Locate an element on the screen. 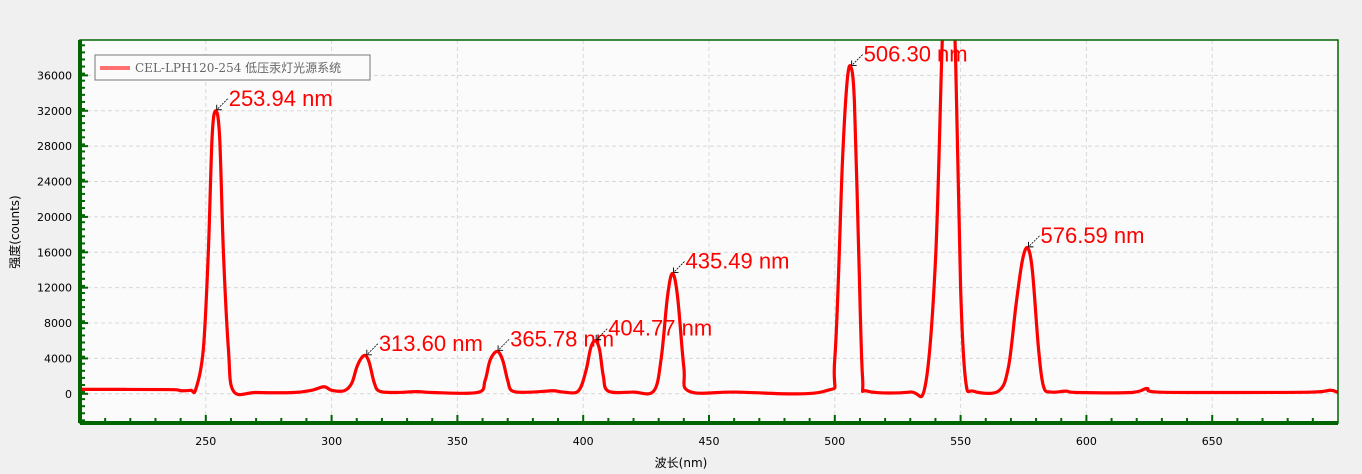 This screenshot has height=474, width=1362. peak-annotation: 435.49 nm is located at coordinates (731, 261).